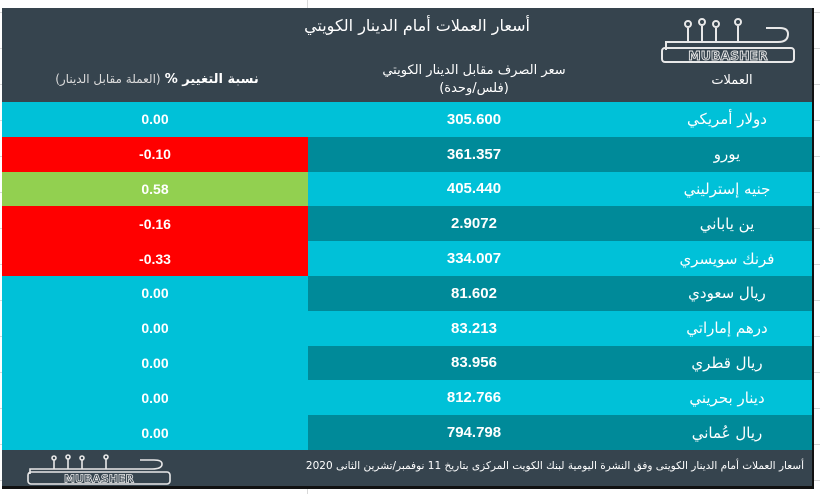  I want to click on currency-cell: دينار بحريني, so click(726, 398).